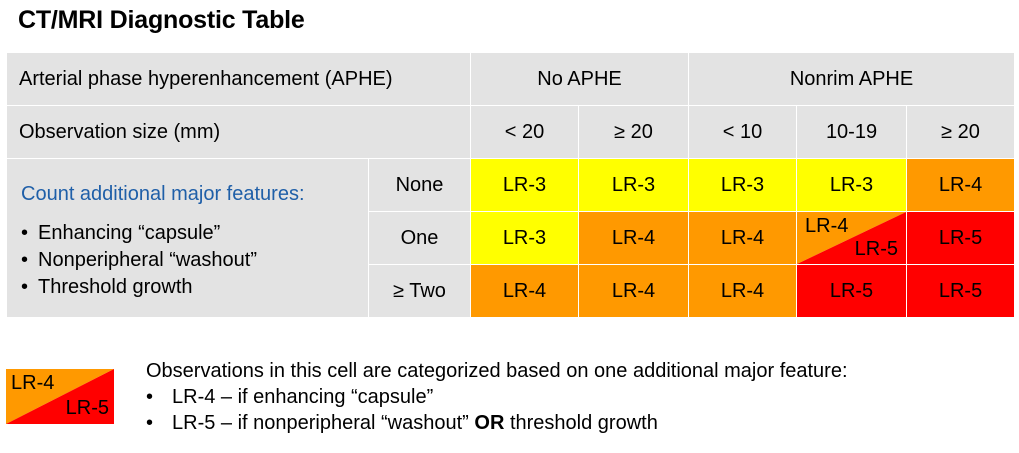 The height and width of the screenshot is (453, 1019). I want to click on split-diagonal, so click(851, 238).